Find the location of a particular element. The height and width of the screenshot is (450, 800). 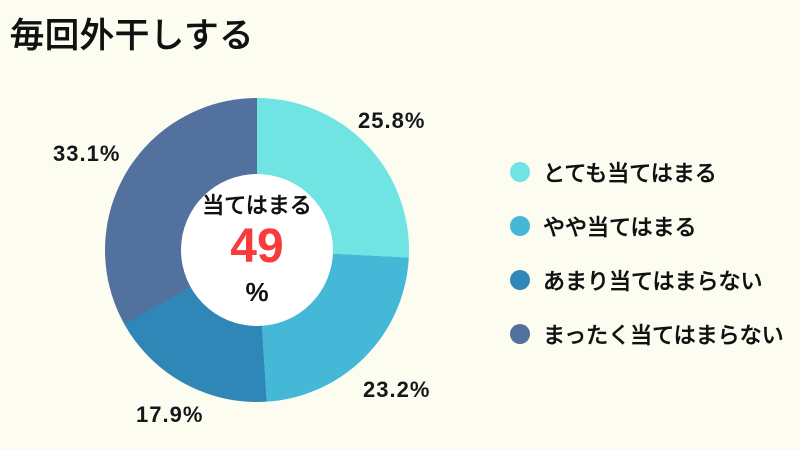

segment-percent-label: 23.2% is located at coordinates (397, 389).